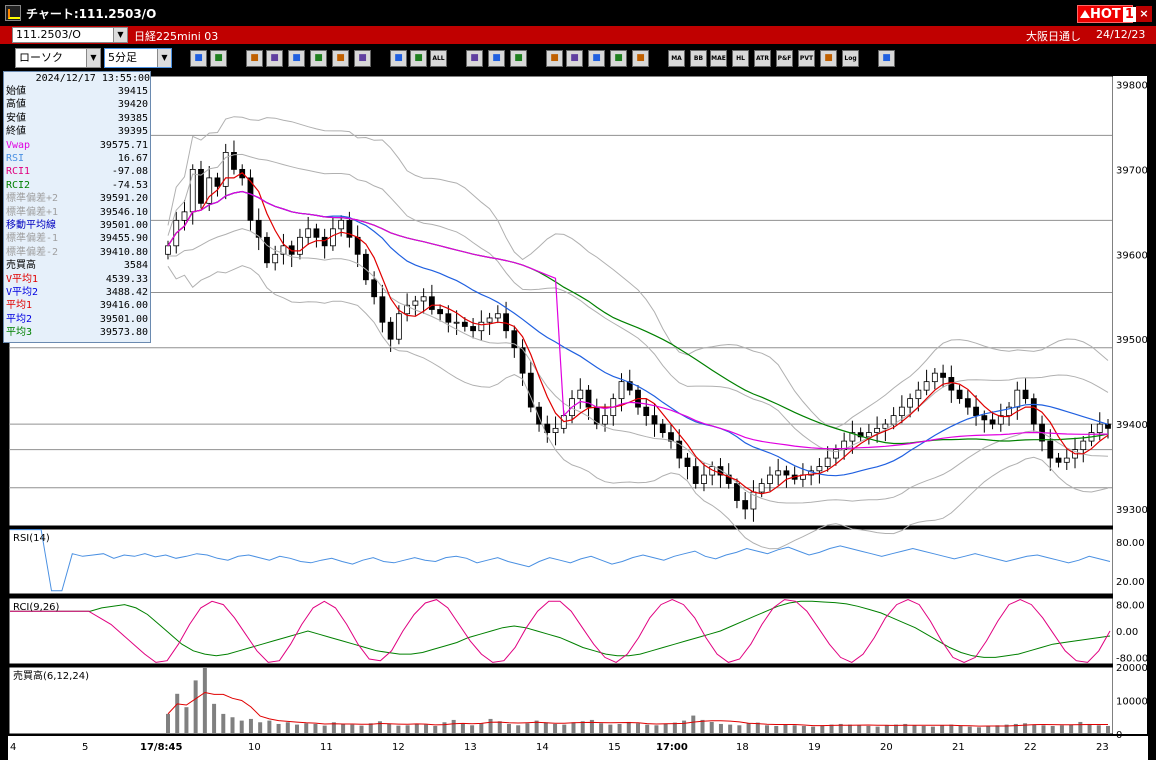 This screenshot has height=760, width=1156. Describe the element at coordinates (438, 58) in the screenshot. I see `toolbar-all-button: ALL` at that location.